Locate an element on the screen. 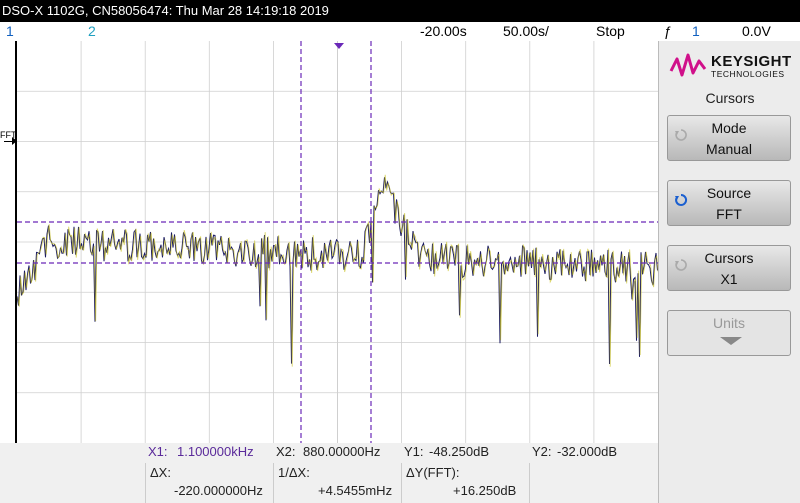 The image size is (800, 503). x2-value: 880.00000Hz is located at coordinates (342, 451).